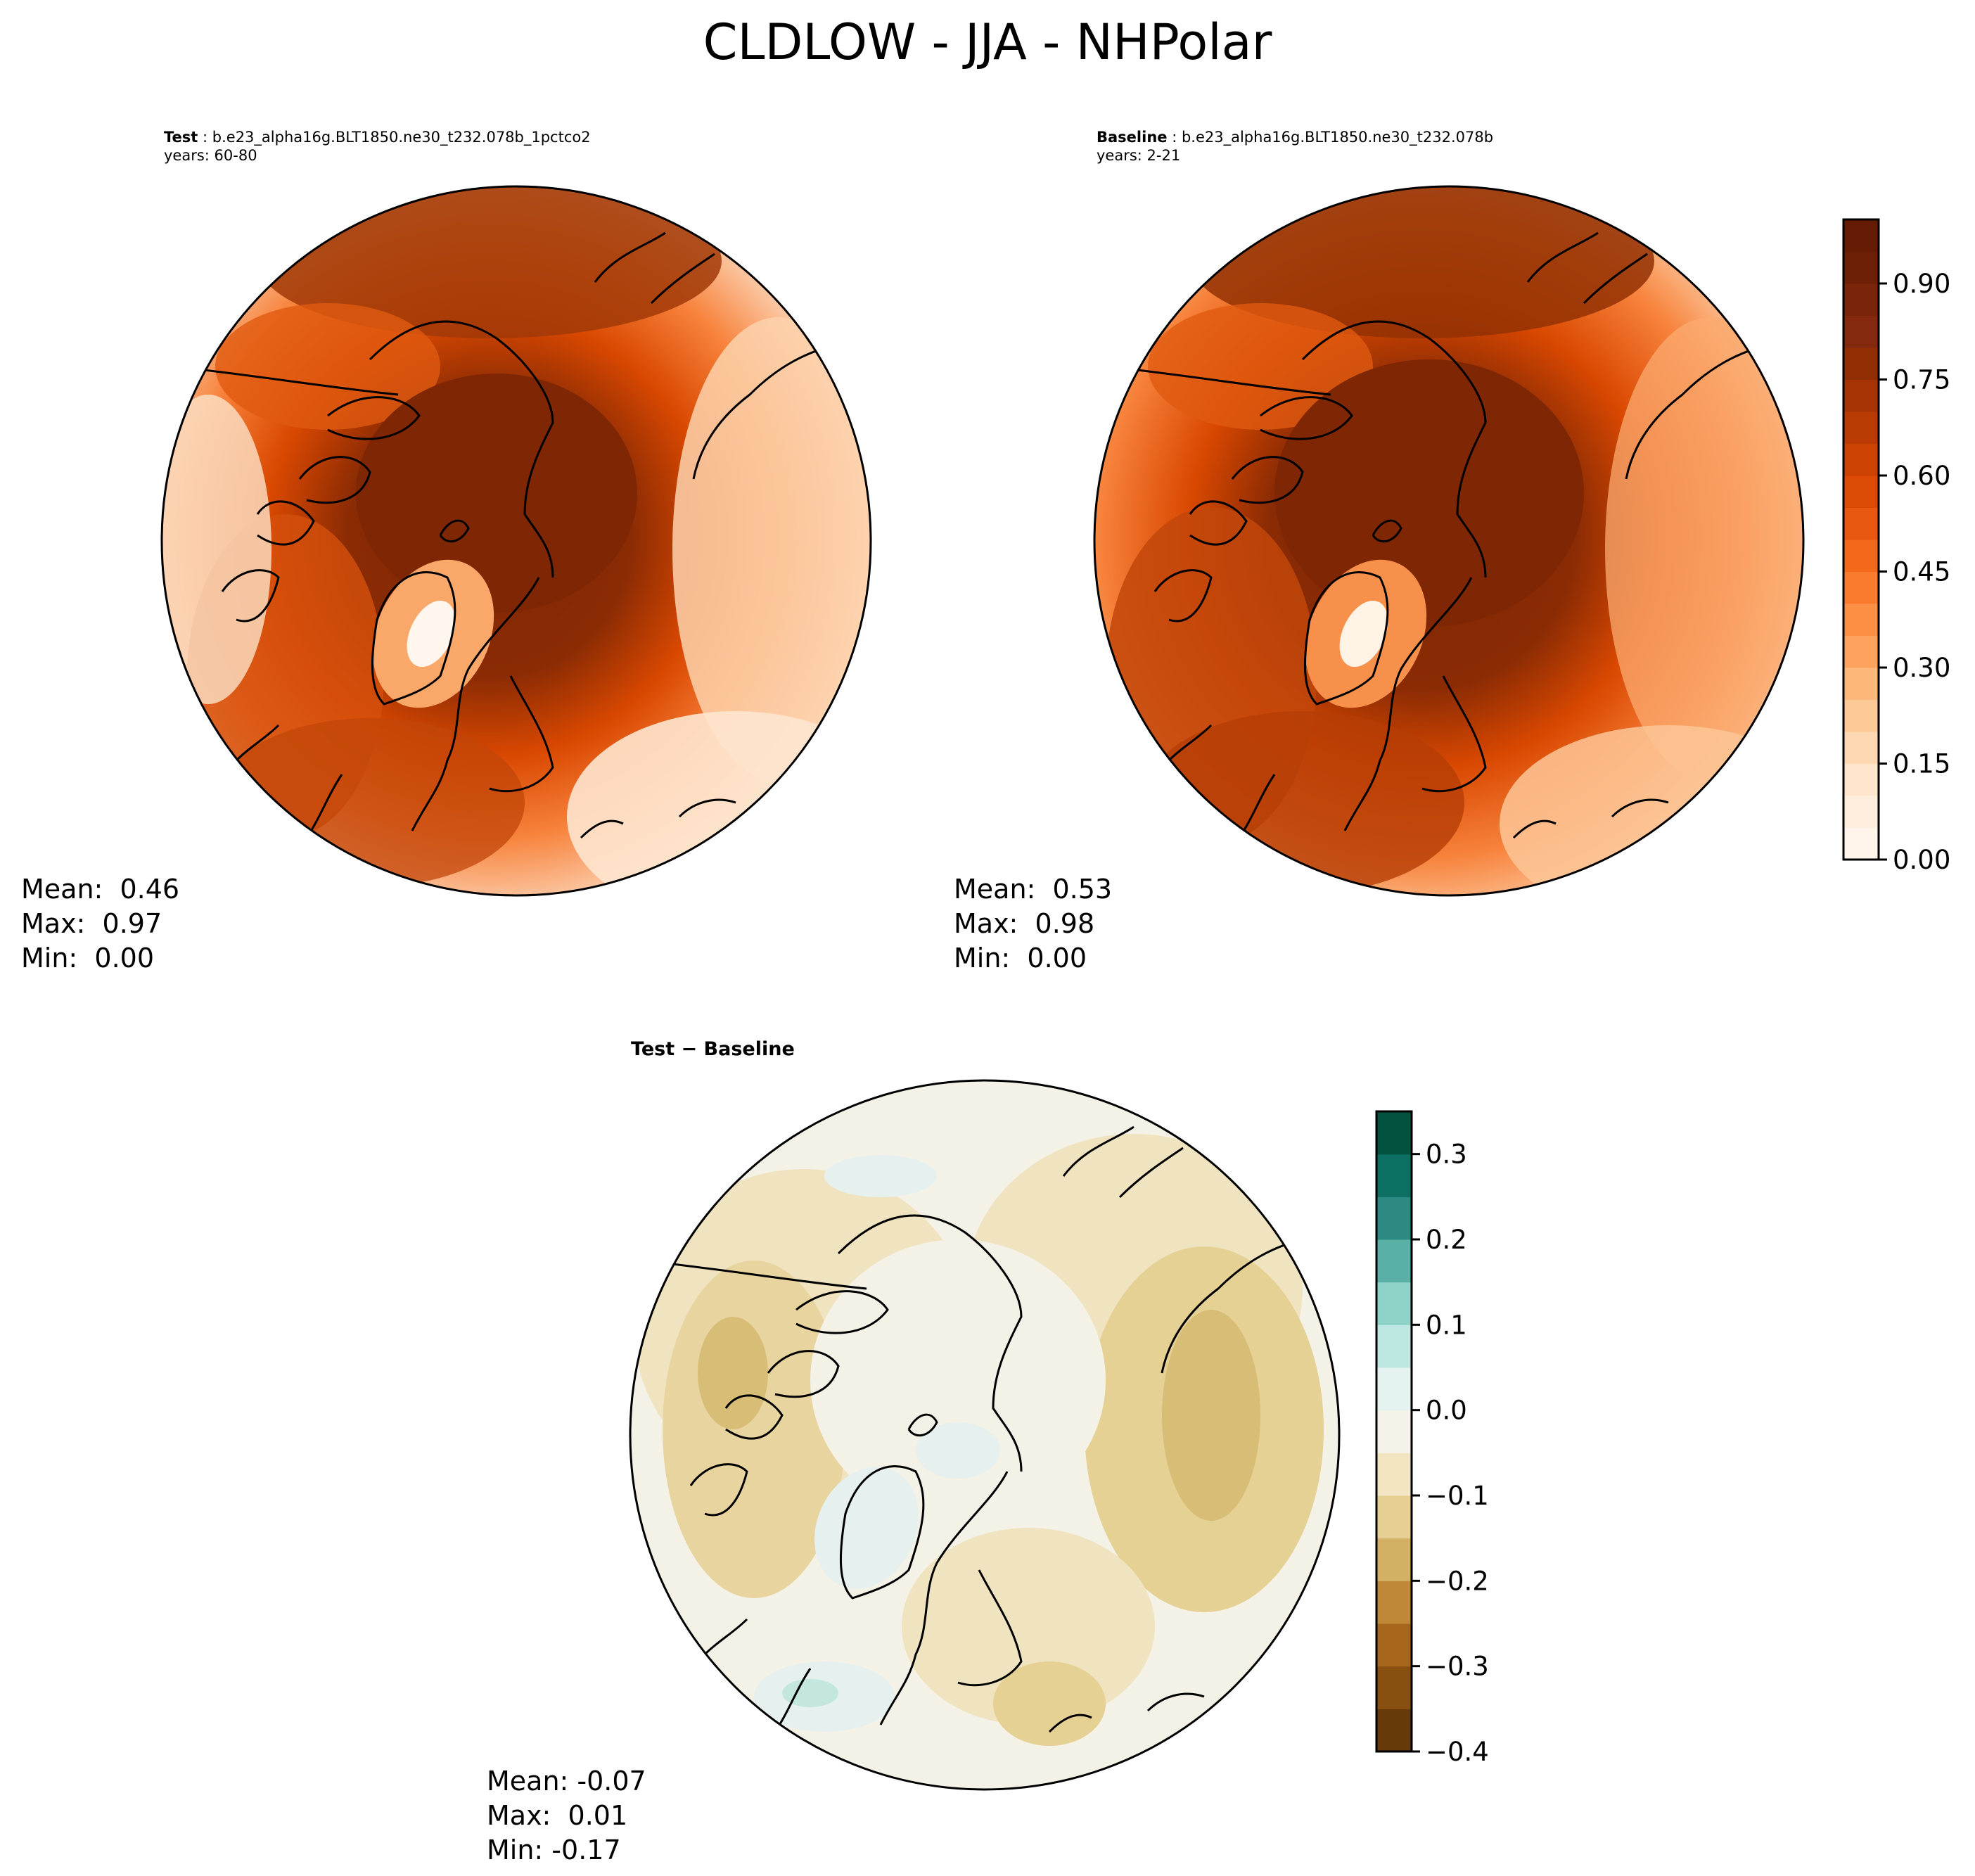 The width and height of the screenshot is (1975, 1876). I want to click on test-label: Test, so click(181, 137).